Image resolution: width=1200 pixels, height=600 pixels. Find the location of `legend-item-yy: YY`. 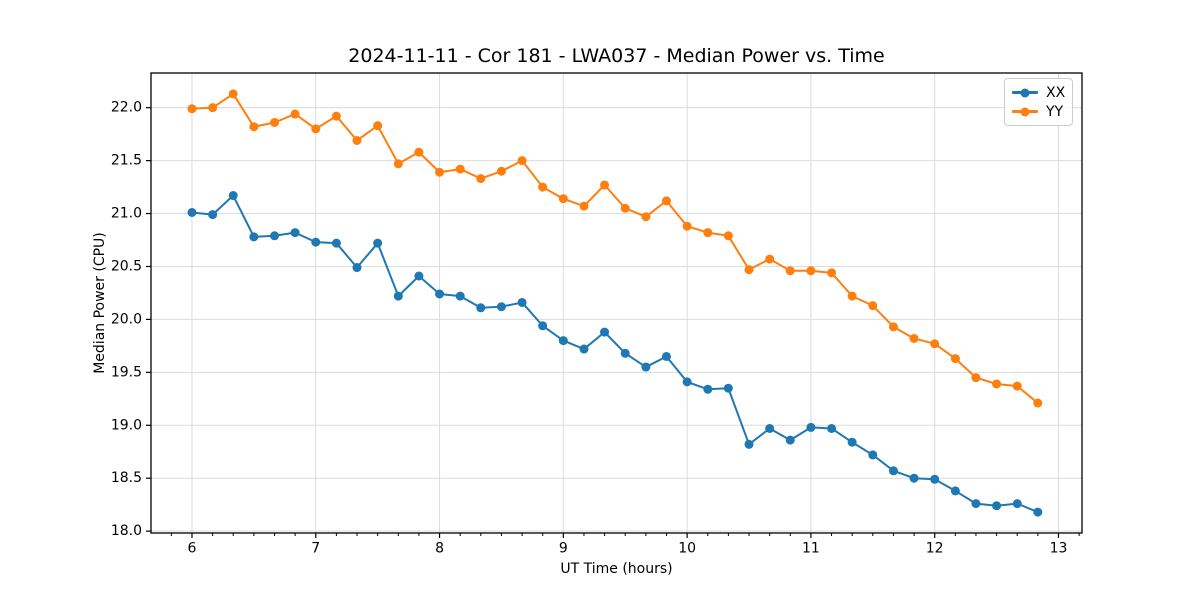

legend-item-yy: YY is located at coordinates (1038, 111).